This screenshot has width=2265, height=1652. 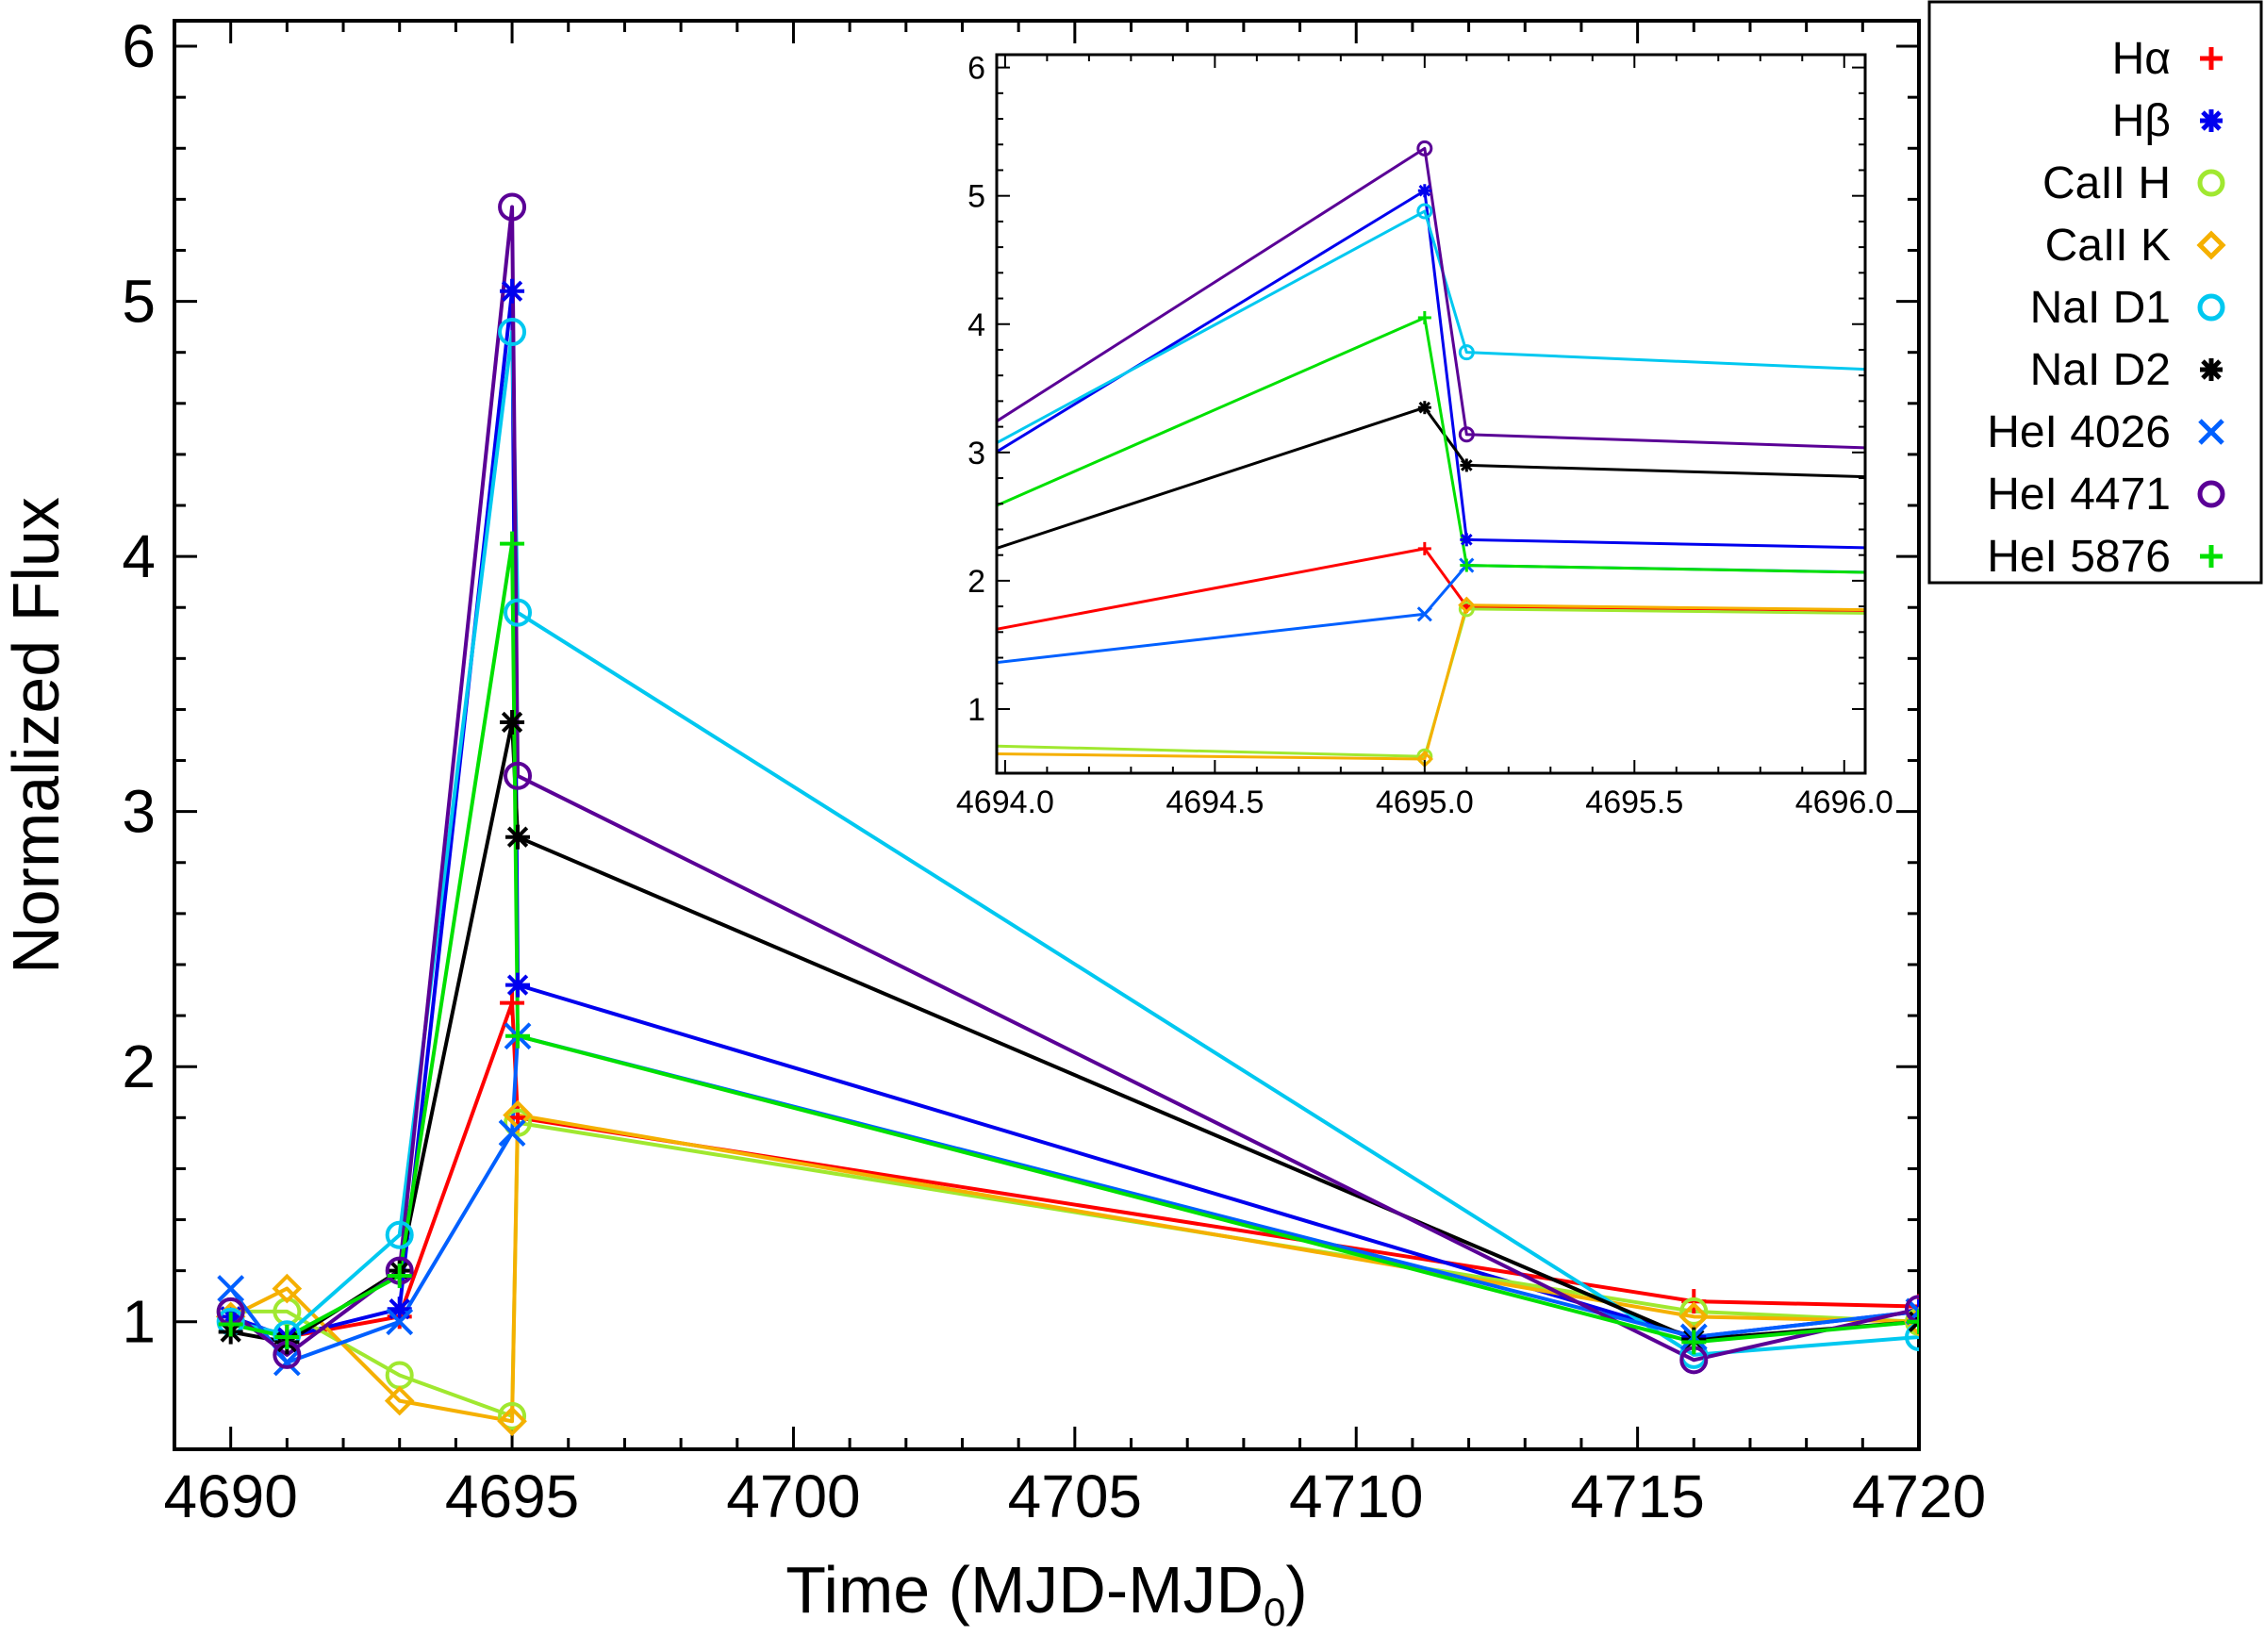 What do you see at coordinates (1445, 454) in the screenshot?
I see `series-markers` at bounding box center [1445, 454].